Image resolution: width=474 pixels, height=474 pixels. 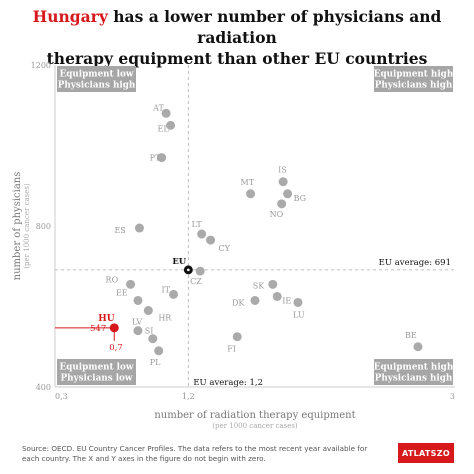 I want to click on point-label-lu: LU, so click(x=299, y=314).